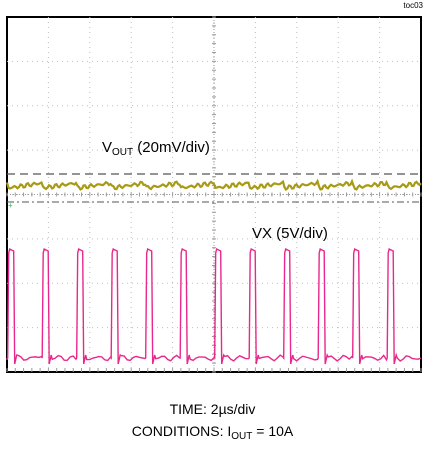  Describe the element at coordinates (156, 148) in the screenshot. I see `vout-label: VOUT (20mV/div)` at that location.